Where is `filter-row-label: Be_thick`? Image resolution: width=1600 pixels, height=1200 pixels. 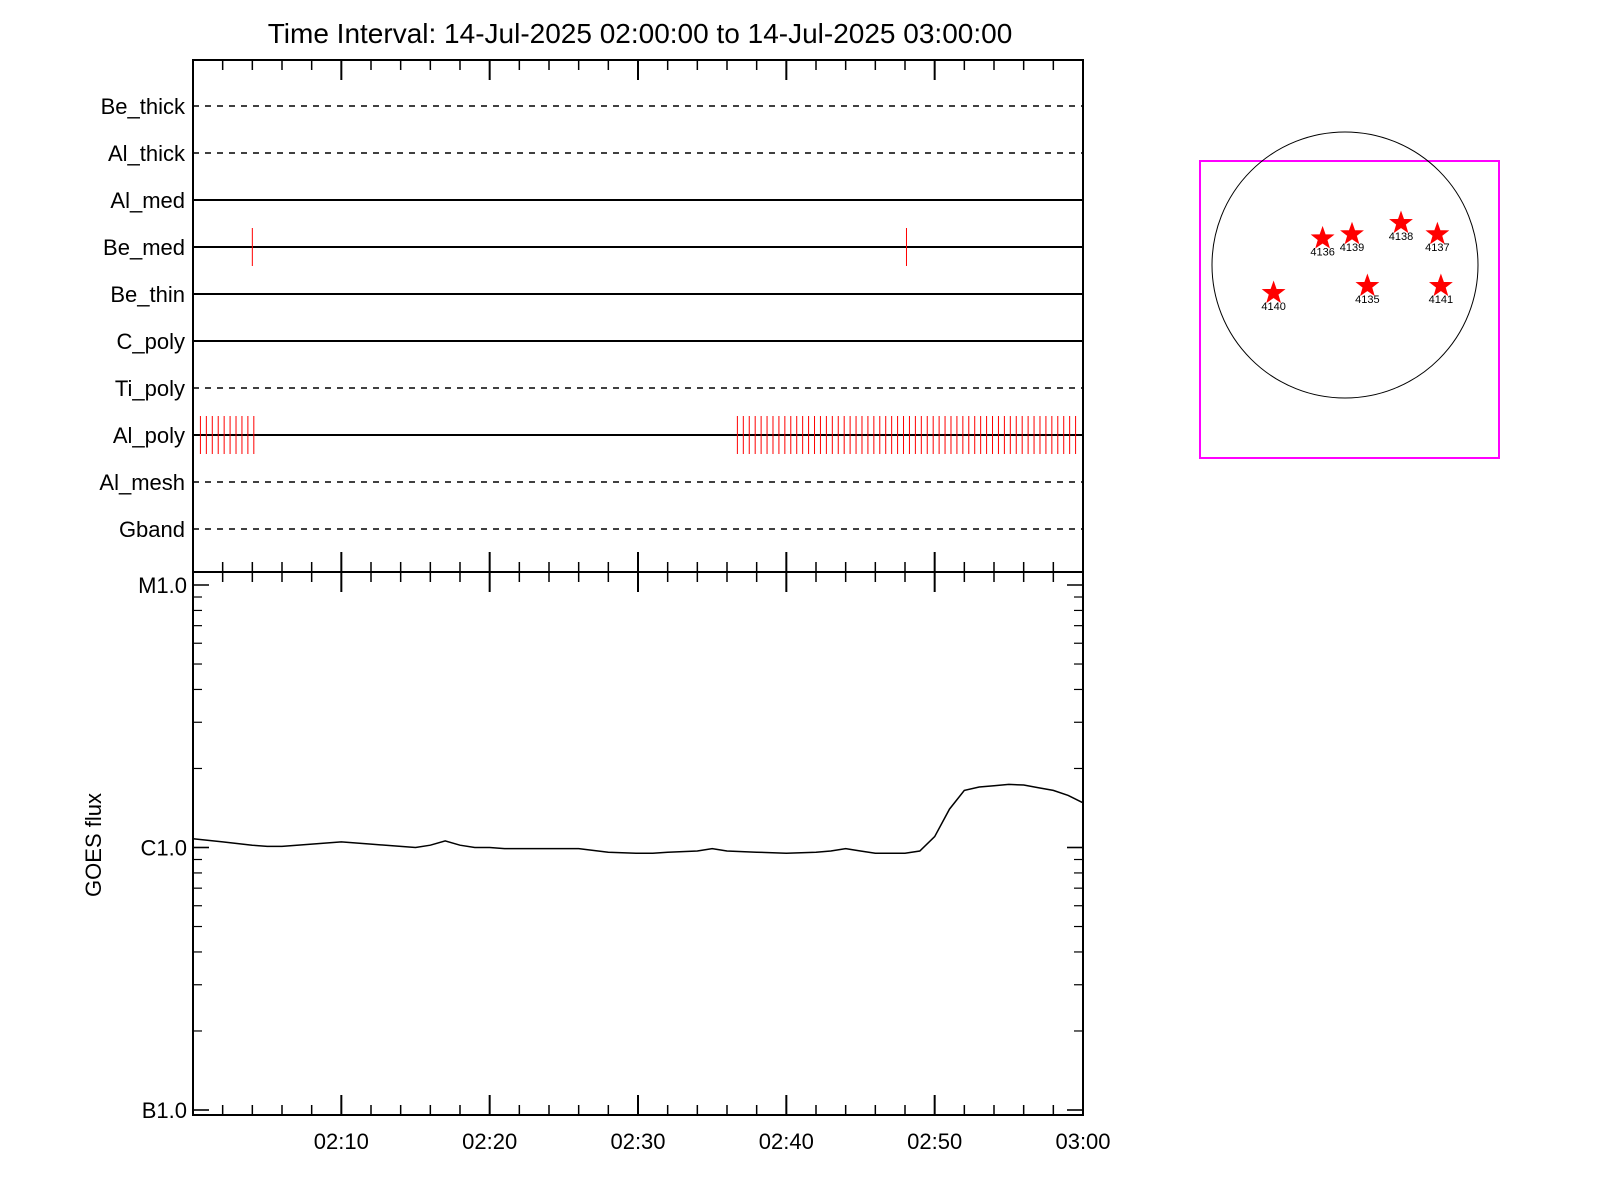 filter-row-label: Be_thick is located at coordinates (143, 106).